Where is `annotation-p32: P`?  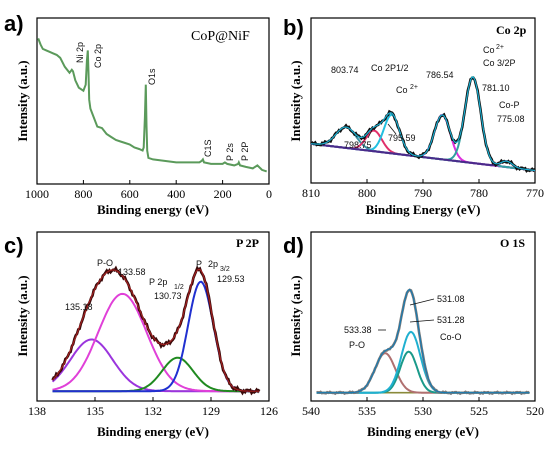 annotation-p32: P is located at coordinates (199, 264).